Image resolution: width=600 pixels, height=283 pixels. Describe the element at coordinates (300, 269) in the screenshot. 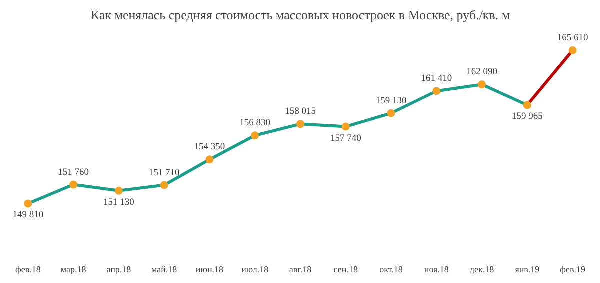

I see `x-tick-label: авг.18` at that location.